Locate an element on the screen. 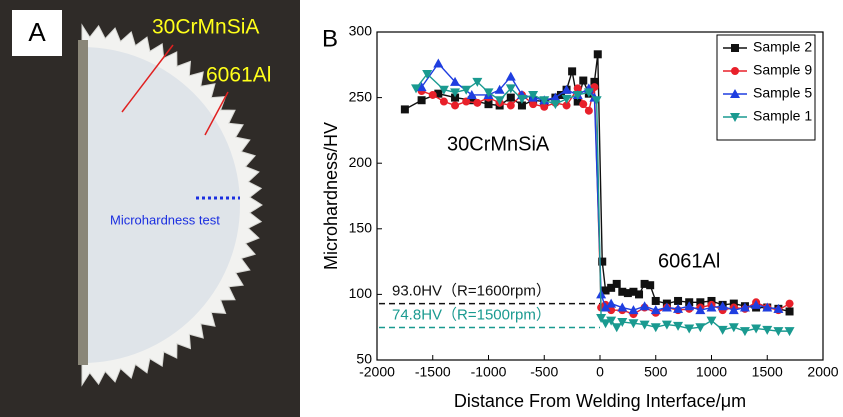 The height and width of the screenshot is (417, 843). x-tick-label: 2000 is located at coordinates (822, 372).